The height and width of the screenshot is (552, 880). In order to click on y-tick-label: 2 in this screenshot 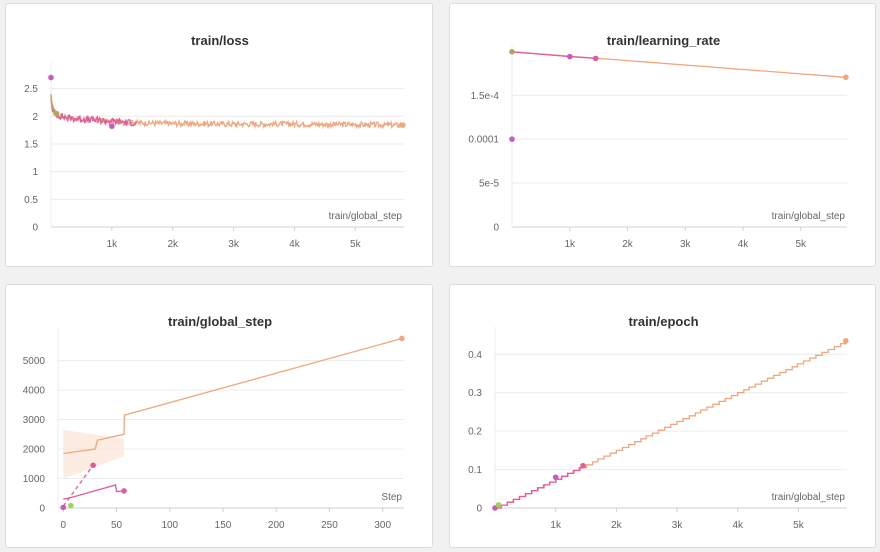, I will do `click(35, 117)`.